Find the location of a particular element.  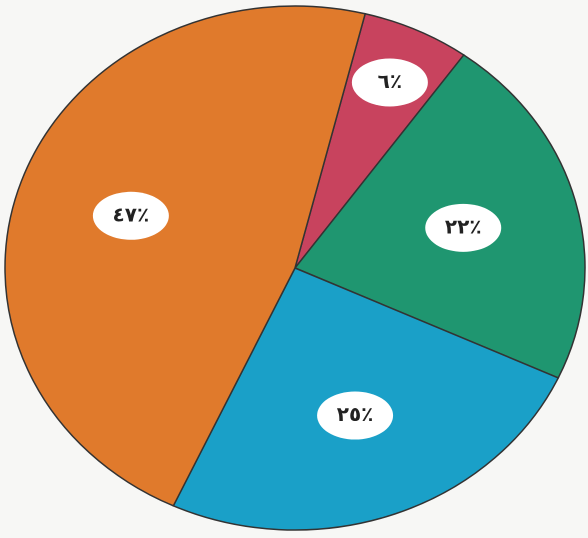

data-label: ٤٧٪ is located at coordinates (131, 214).